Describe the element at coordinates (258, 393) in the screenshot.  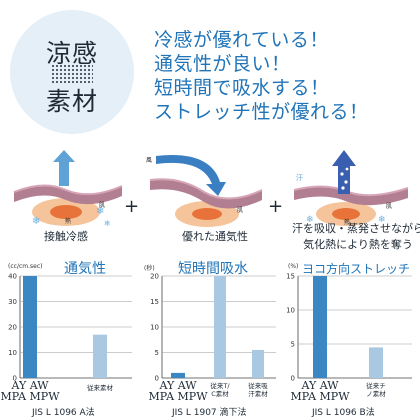
I see `x-label-compare-line2: 汗素材` at that location.